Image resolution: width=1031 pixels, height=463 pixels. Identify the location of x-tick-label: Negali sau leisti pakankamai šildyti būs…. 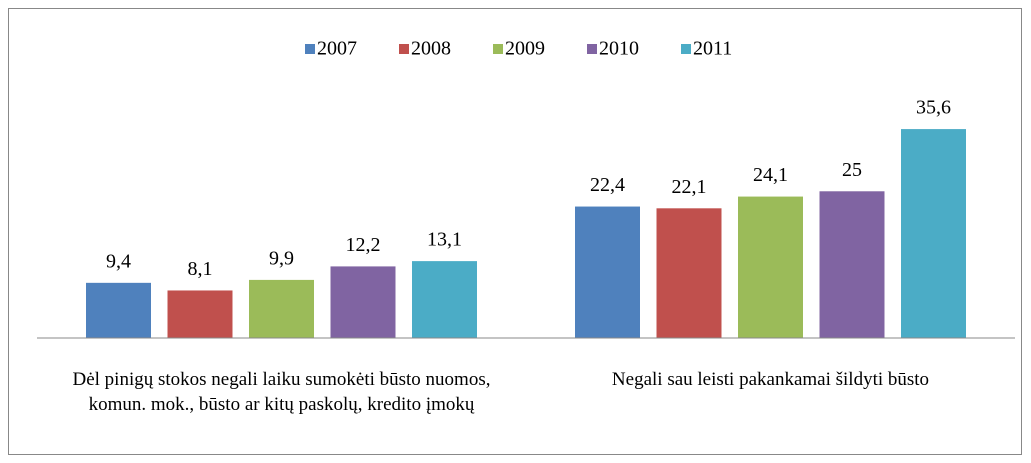
(770, 379).